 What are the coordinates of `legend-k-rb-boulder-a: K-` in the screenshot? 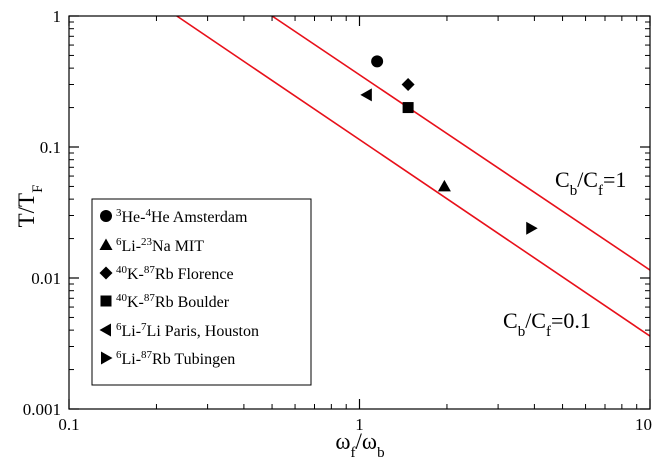 It's located at (135, 302).